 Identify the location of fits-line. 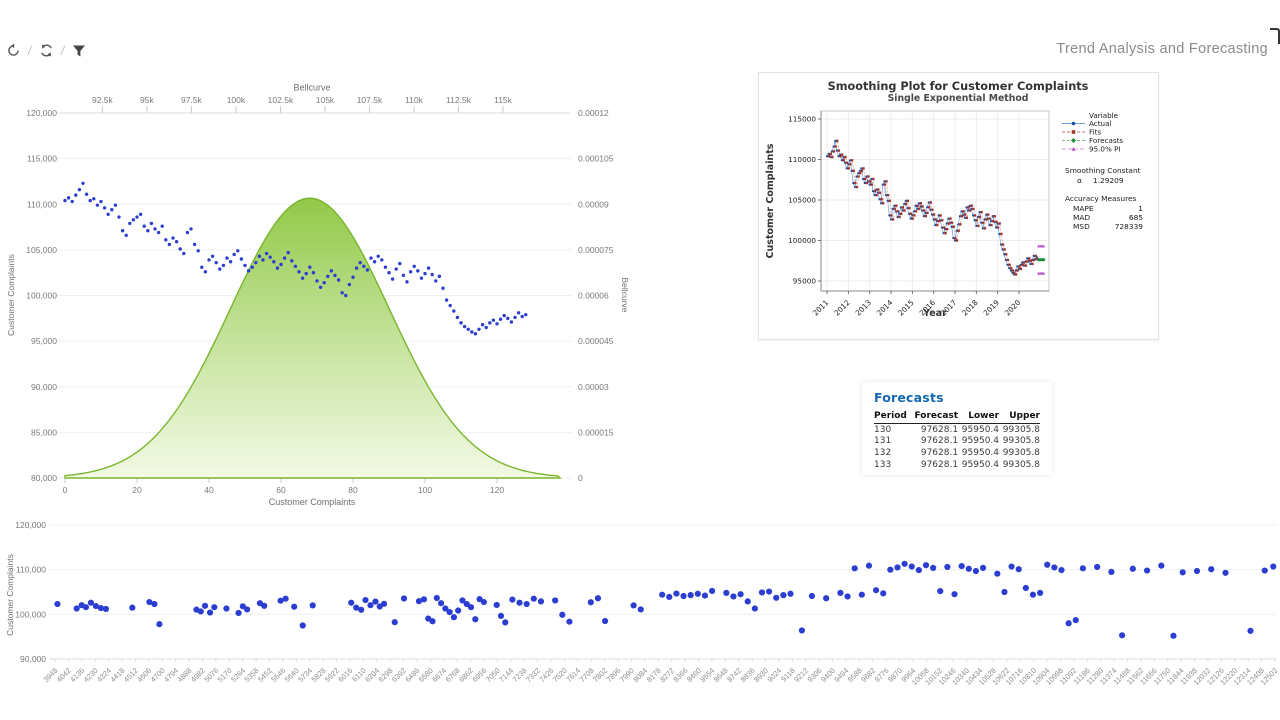
(933, 207).